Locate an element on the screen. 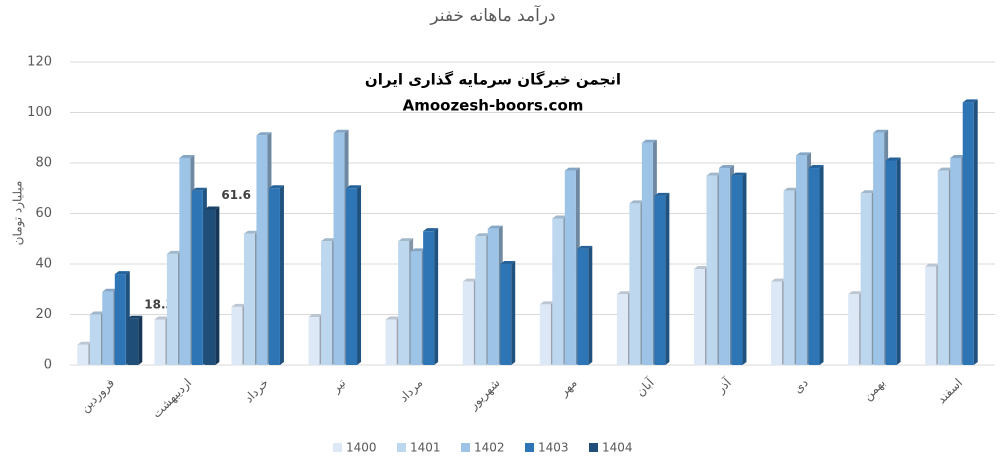  legend-label: 1401 is located at coordinates (425, 448).